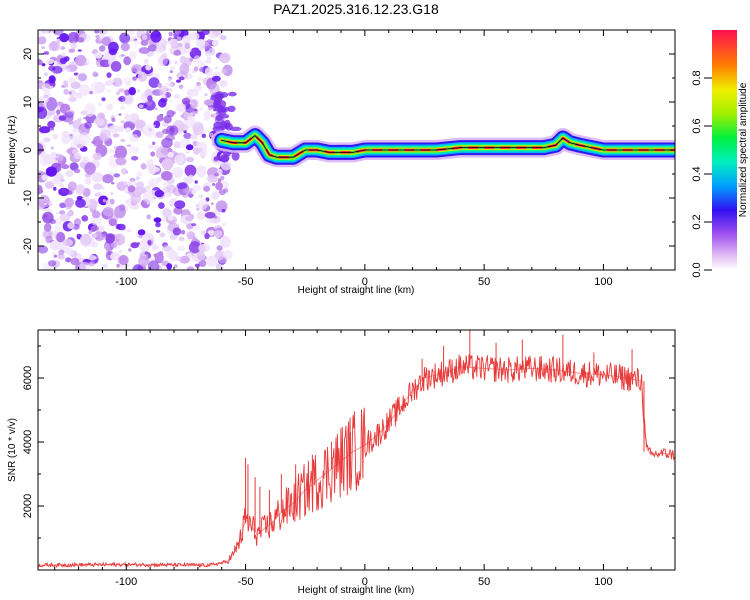  What do you see at coordinates (443, 146) in the screenshot?
I see `spectral-ridge` at bounding box center [443, 146].